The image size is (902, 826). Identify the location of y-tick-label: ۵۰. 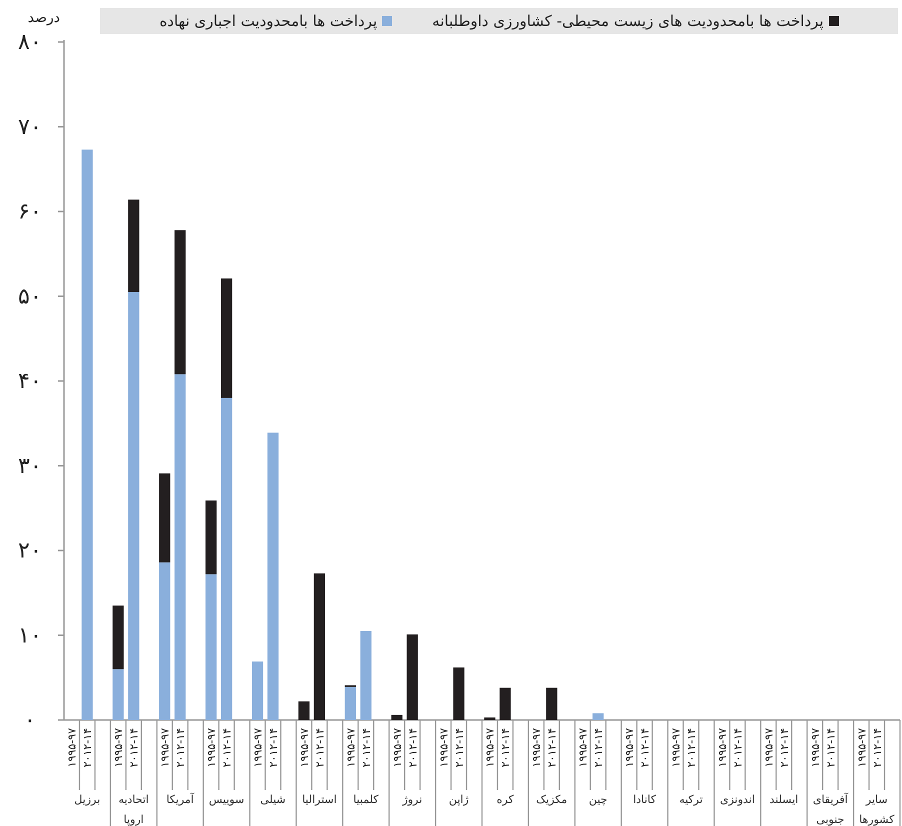
(30, 297).